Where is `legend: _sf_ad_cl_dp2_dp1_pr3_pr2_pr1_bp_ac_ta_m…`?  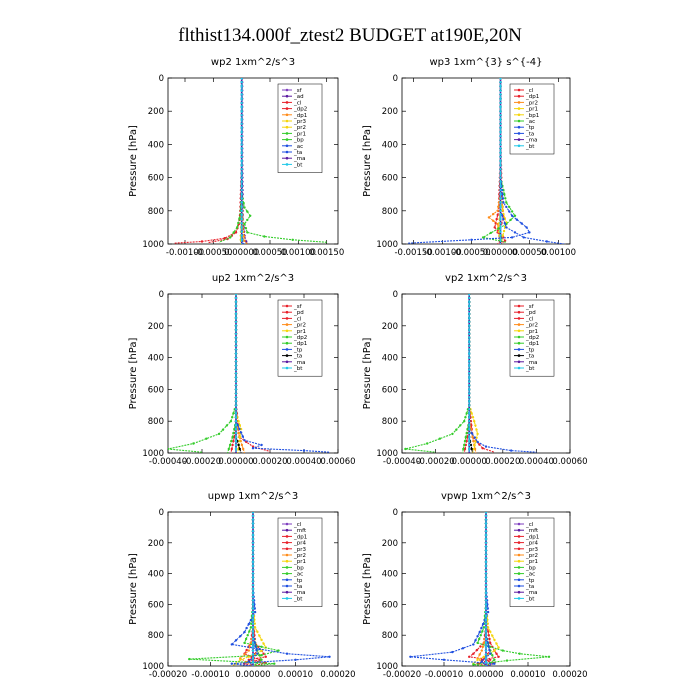 legend: _sf_ad_cl_dp2_dp1_pr3_pr2_pr1_bp_ac_ta_m… is located at coordinates (300, 128).